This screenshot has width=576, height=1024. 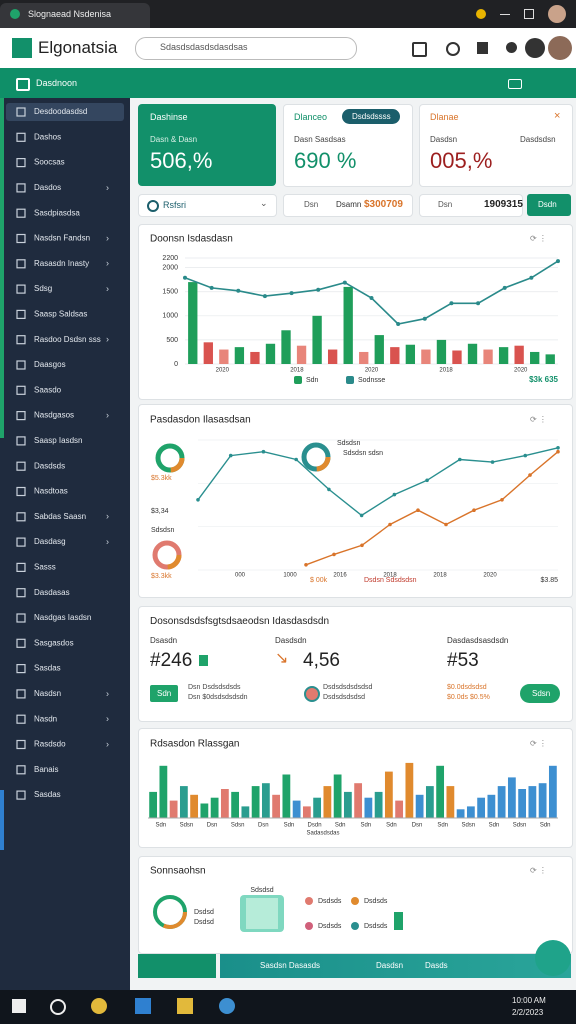 I want to click on avatar, so click(x=560, y=48).